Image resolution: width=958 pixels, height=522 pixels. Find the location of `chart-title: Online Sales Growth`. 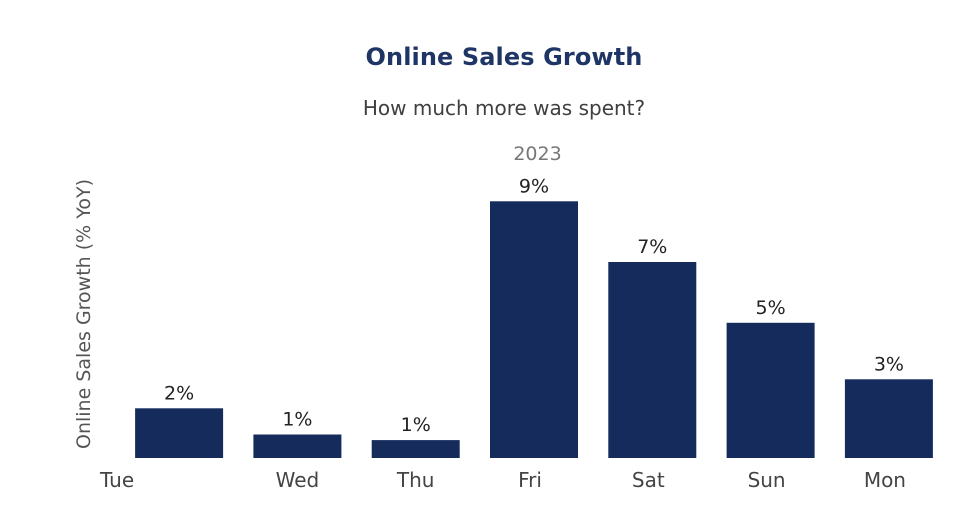

chart-title: Online Sales Growth is located at coordinates (504, 57).